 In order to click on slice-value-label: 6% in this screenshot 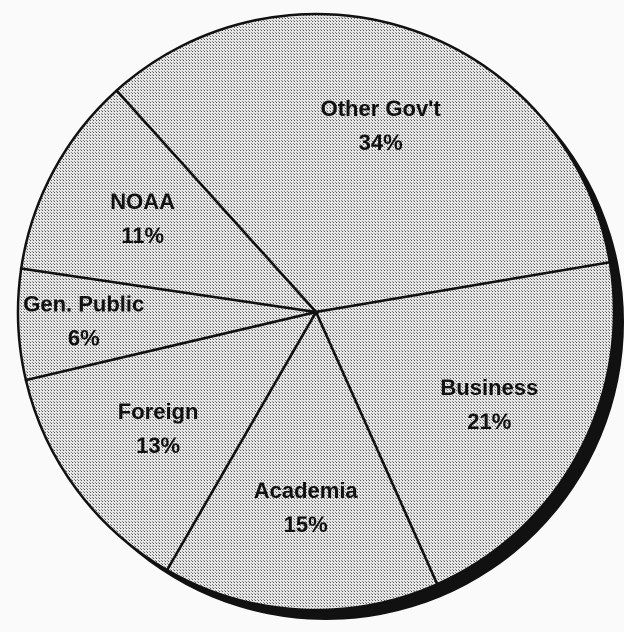, I will do `click(84, 338)`.